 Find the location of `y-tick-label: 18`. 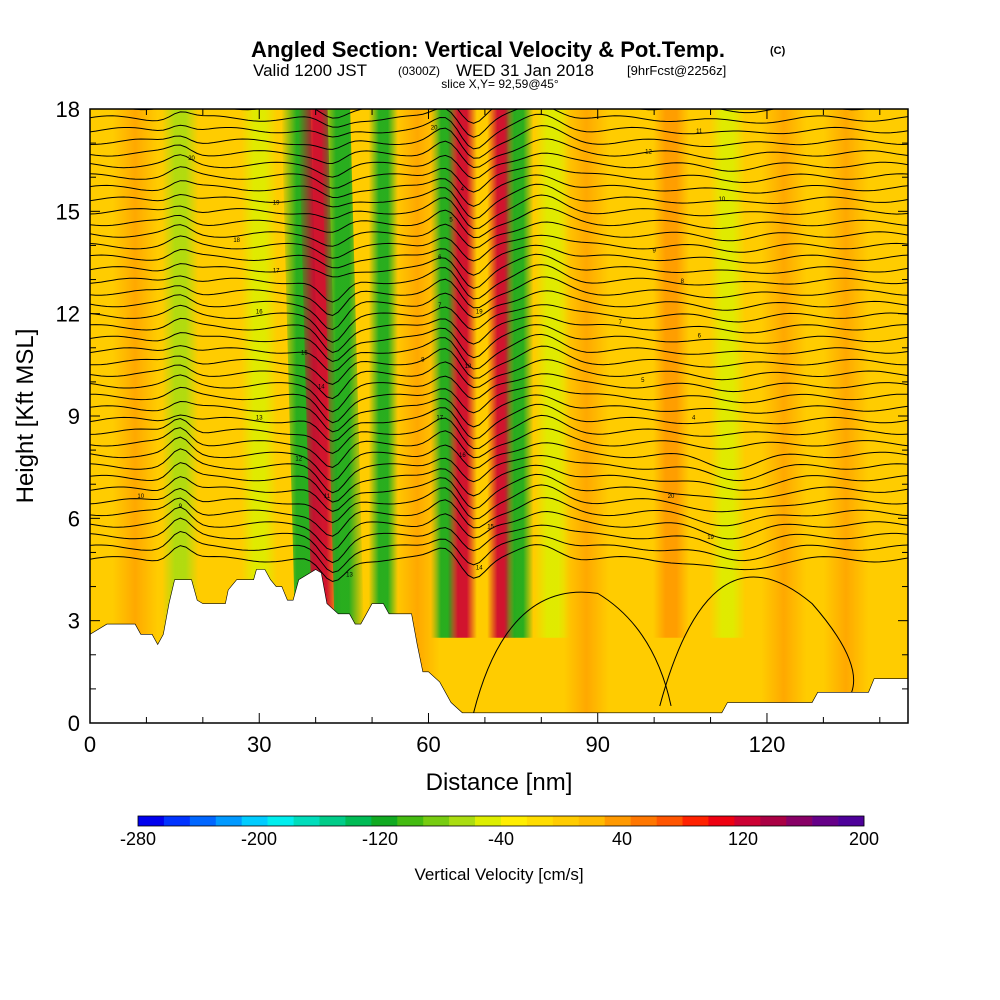

y-tick-label: 18 is located at coordinates (68, 109).